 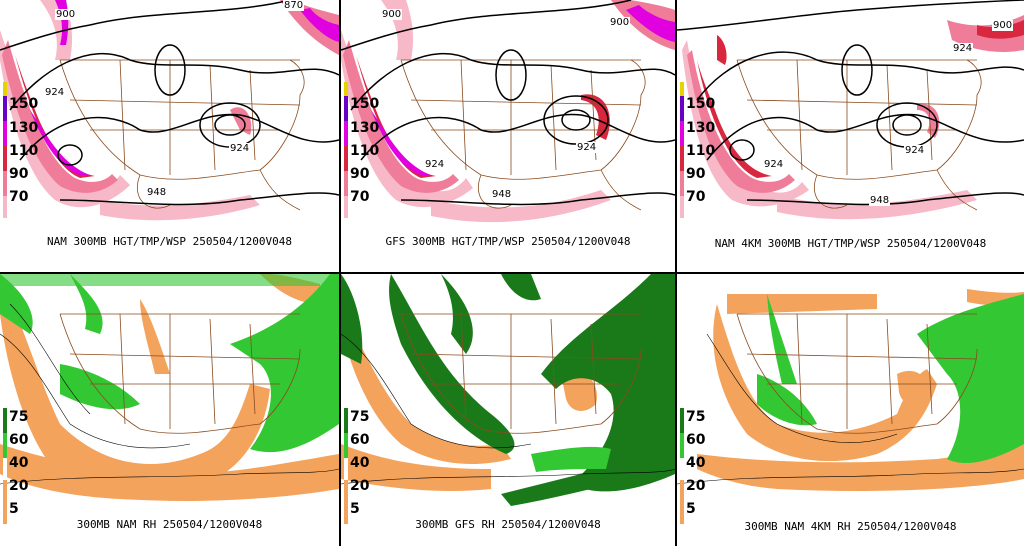 I want to click on panel-divider, so click(x=512, y=273).